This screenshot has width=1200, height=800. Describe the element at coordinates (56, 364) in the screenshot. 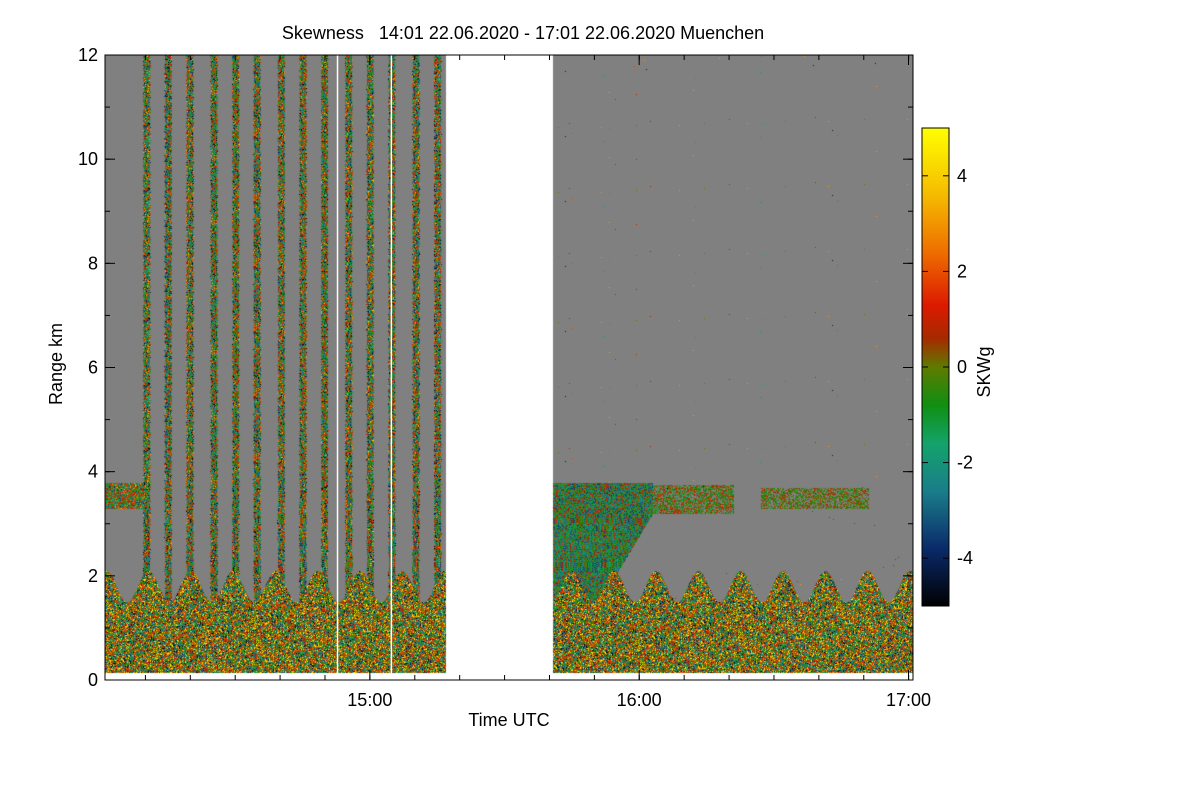

I see `y-axis-label: Range km` at that location.